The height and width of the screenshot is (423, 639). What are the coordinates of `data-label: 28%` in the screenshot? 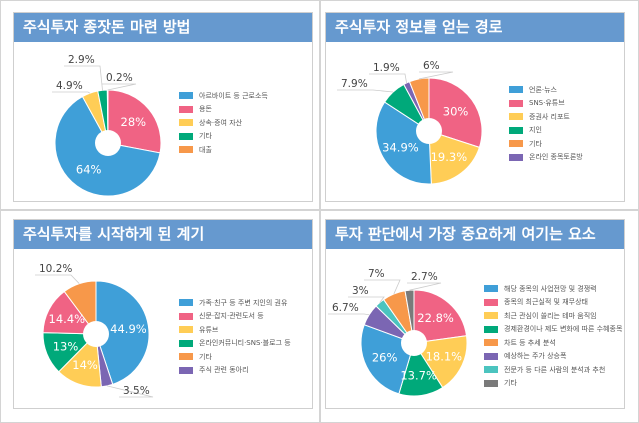 It's located at (134, 122).